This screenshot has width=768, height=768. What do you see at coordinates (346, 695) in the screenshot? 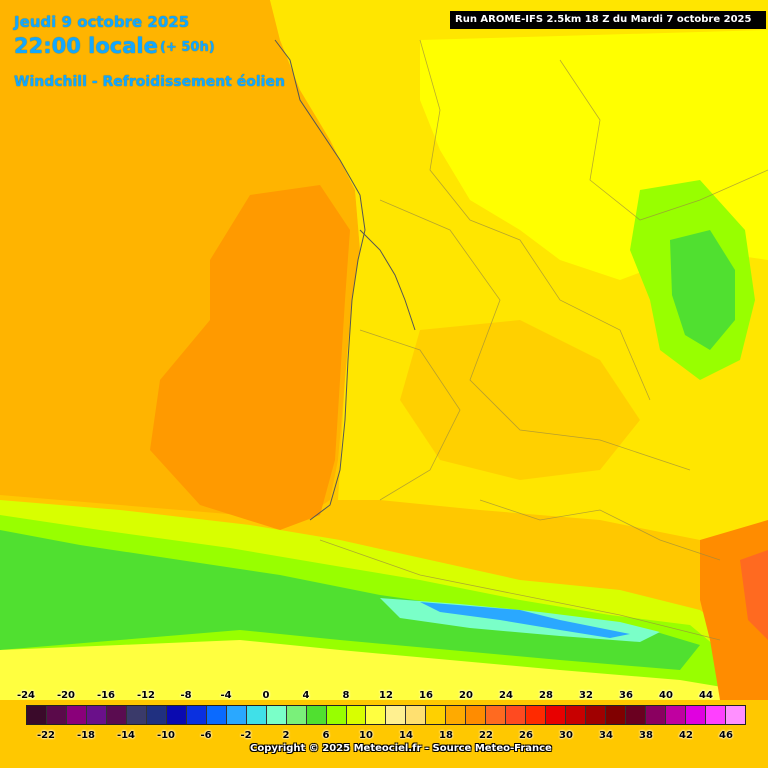
I see `legend-tick-label: 8` at bounding box center [346, 695].